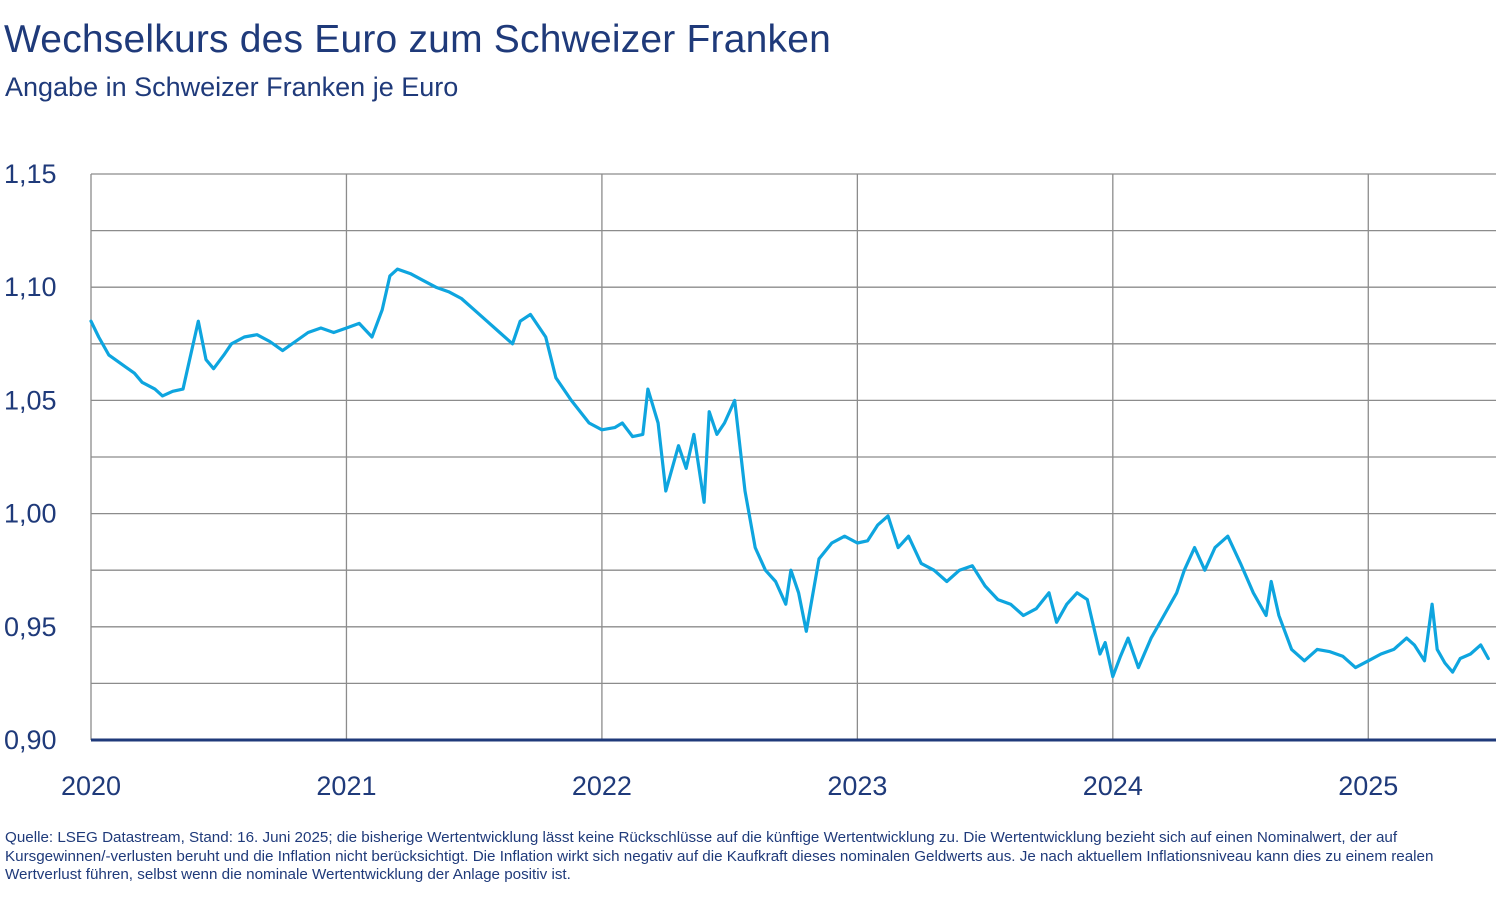  I want to click on y-tick-label: 0,95, so click(30, 627).